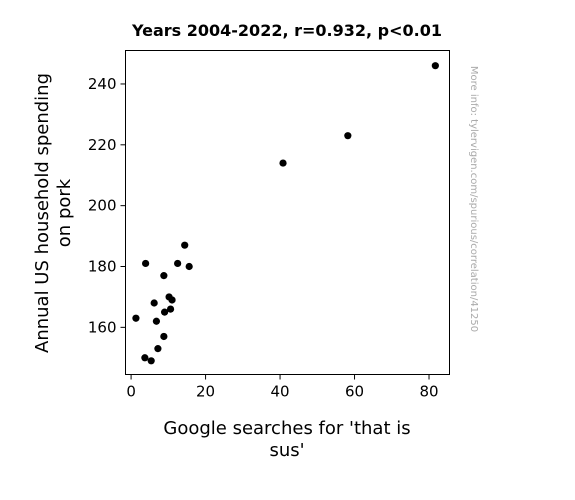  I want to click on y-tick-label: 220, so click(102, 145).